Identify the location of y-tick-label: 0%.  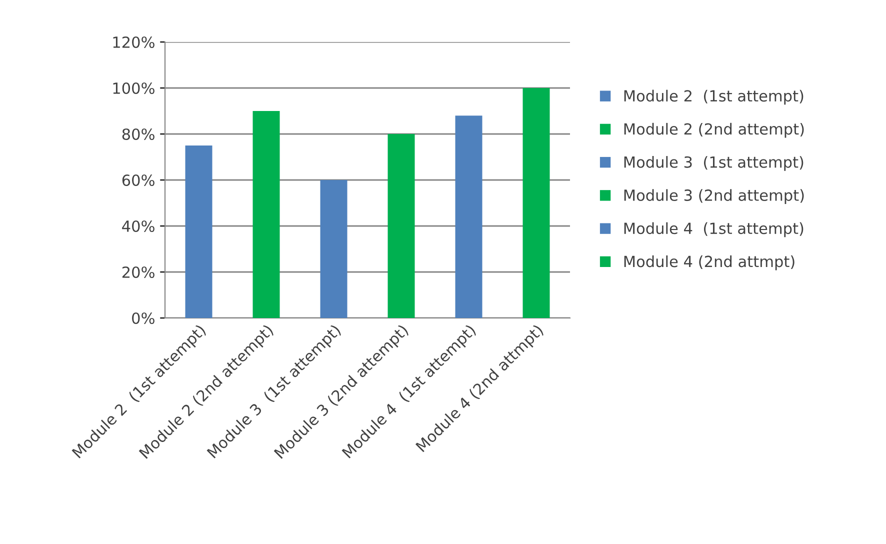
(143, 318).